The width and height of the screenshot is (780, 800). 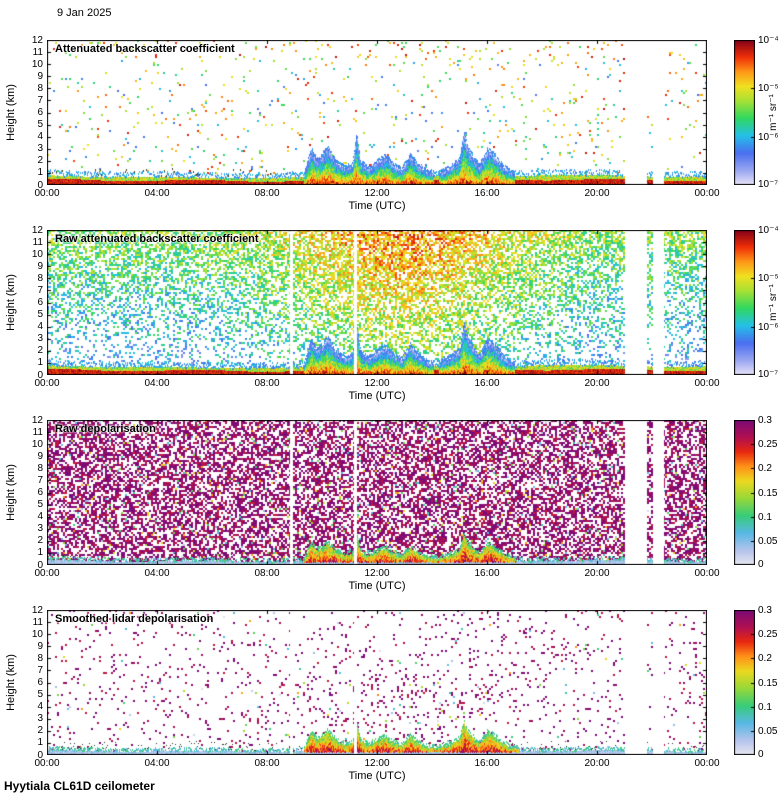 I want to click on colorbar-unit-label: m⁻¹ sr⁻¹, so click(x=773, y=112).